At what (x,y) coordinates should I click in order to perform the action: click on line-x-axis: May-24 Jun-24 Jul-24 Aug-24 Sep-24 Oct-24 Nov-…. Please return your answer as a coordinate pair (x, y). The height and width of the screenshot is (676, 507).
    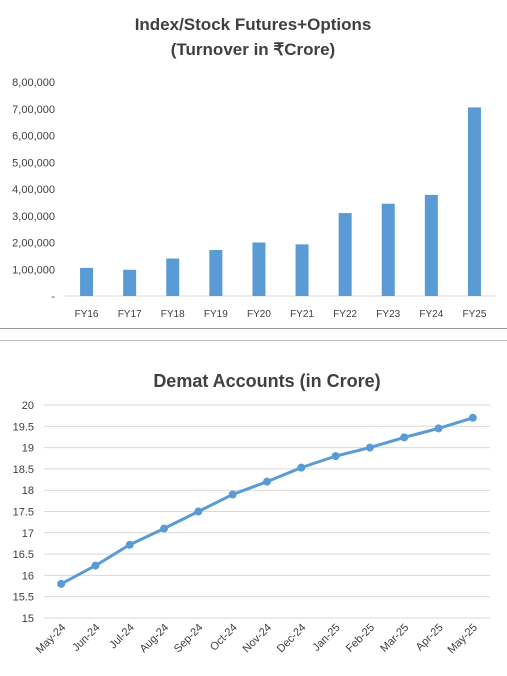
    Looking at the image, I should click on (257, 639).